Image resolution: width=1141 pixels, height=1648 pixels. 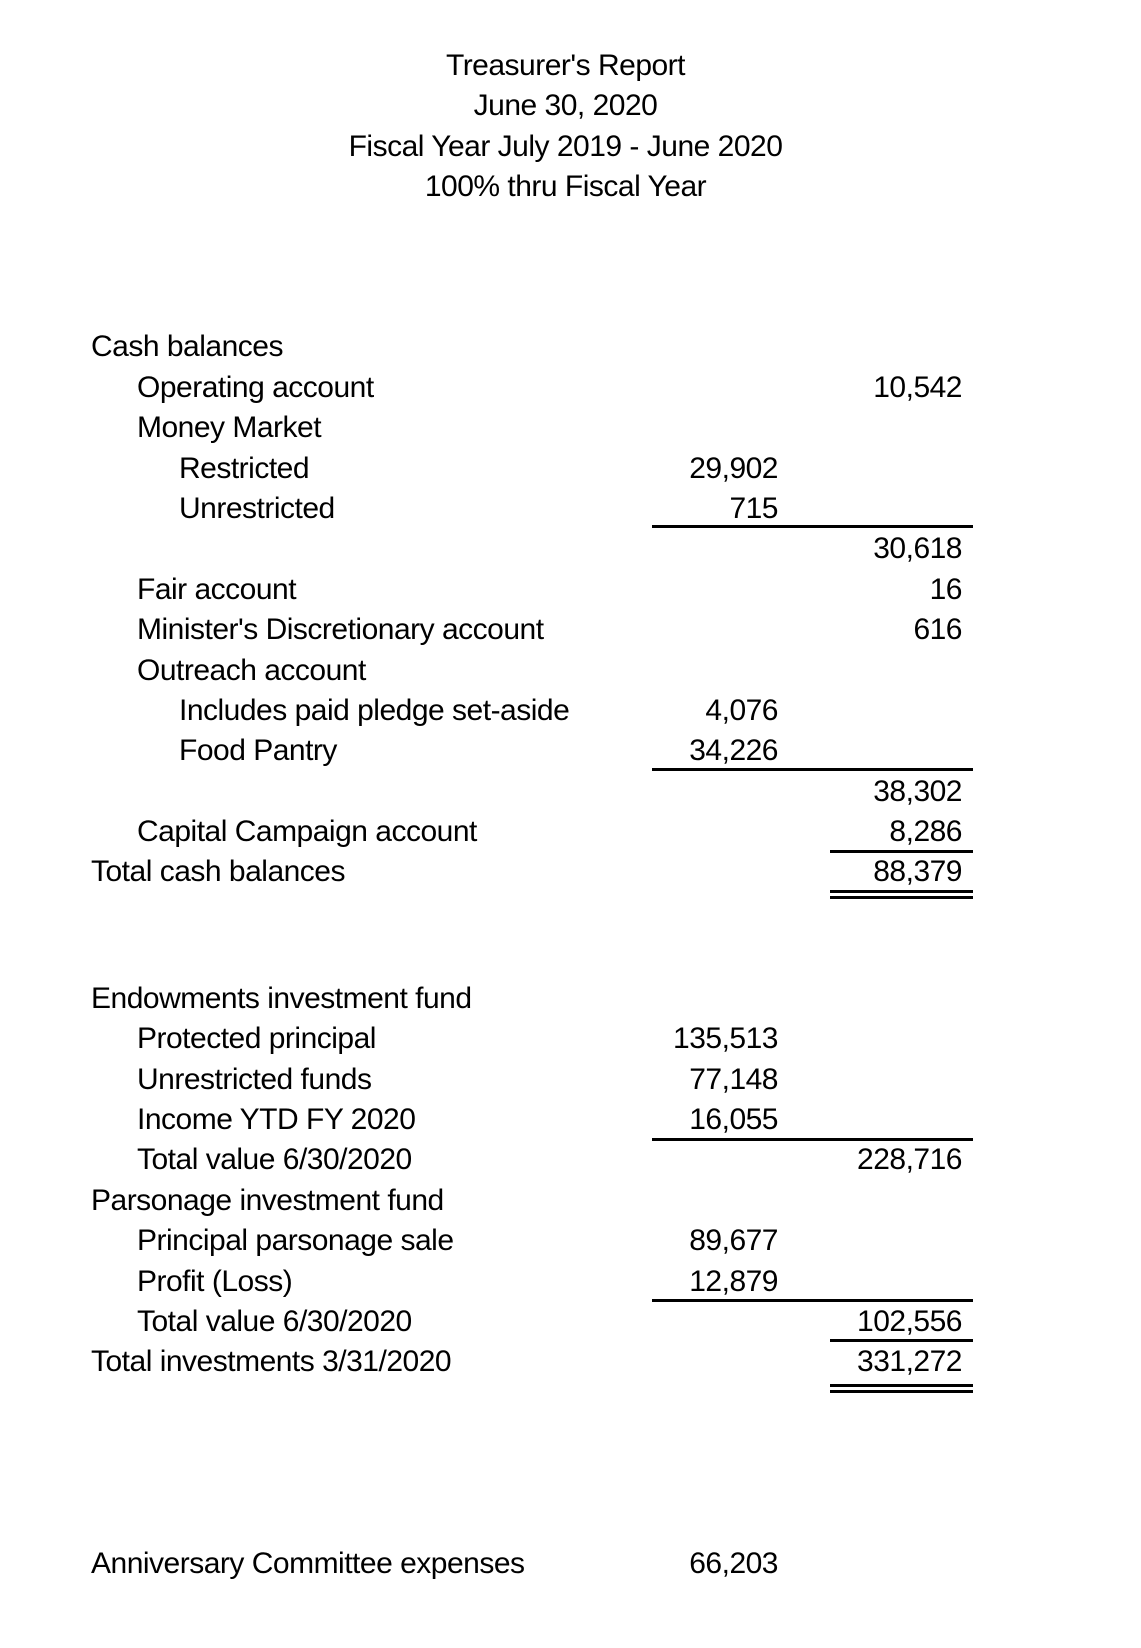 I want to click on amount-col2: 16, so click(x=946, y=589).